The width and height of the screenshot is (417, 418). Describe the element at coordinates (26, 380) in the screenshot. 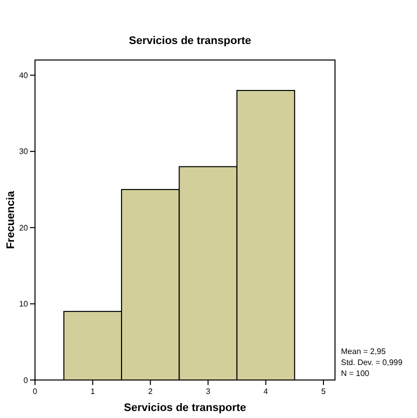

I see `y-tick-label: 0` at that location.